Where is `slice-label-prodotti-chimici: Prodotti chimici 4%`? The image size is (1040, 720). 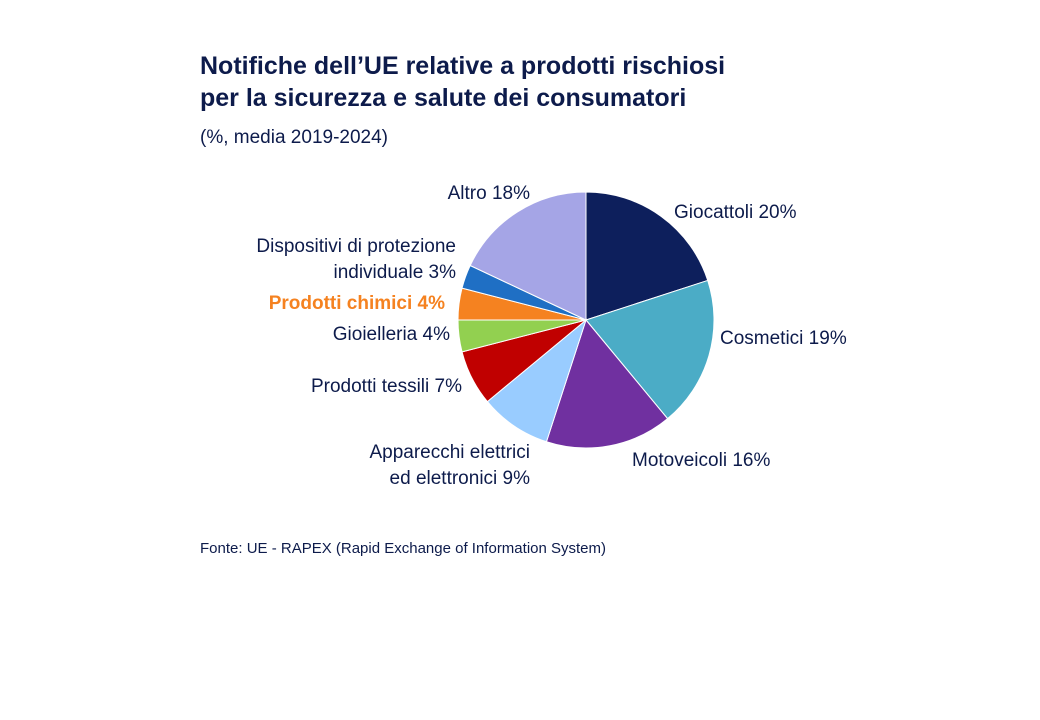
slice-label-prodotti-chimici: Prodotti chimici 4% is located at coordinates (357, 303).